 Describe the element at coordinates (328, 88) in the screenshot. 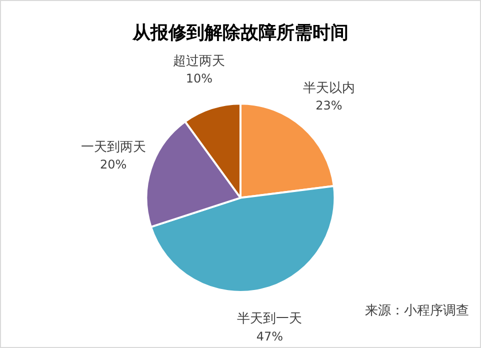

I see `slice-label: 半天以内` at that location.